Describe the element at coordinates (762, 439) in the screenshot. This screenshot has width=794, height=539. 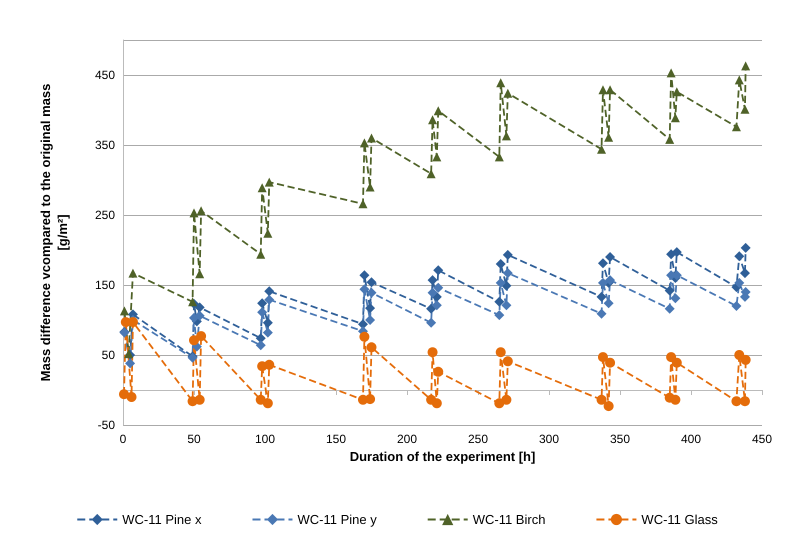
I see `x-tick-label: 450` at that location.